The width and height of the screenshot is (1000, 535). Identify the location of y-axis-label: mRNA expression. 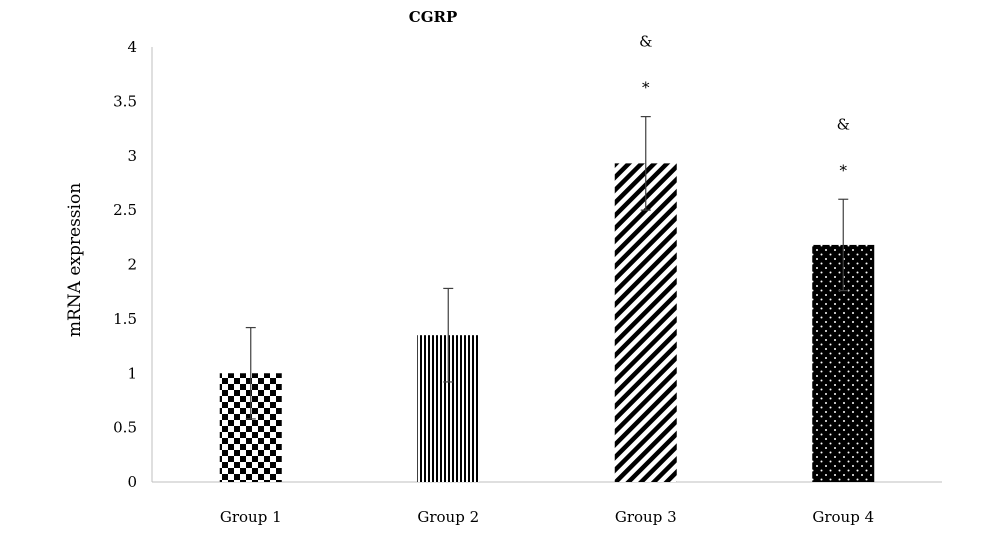
(75, 260).